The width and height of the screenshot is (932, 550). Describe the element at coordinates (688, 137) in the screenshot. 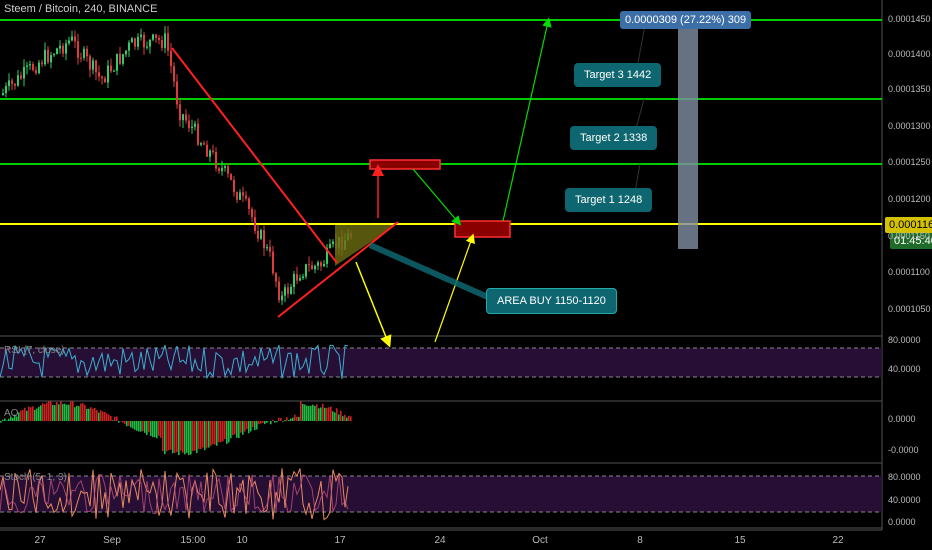

I see `measure-bar` at that location.